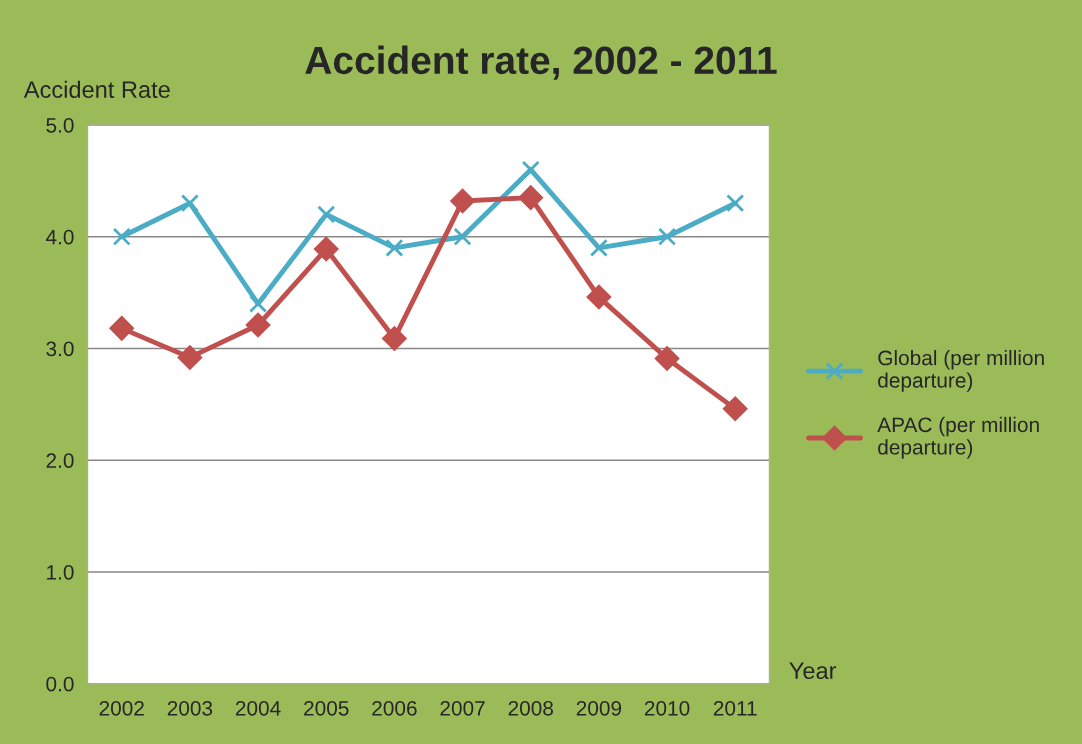  I want to click on y-tick-label: 5.0, so click(60, 125).